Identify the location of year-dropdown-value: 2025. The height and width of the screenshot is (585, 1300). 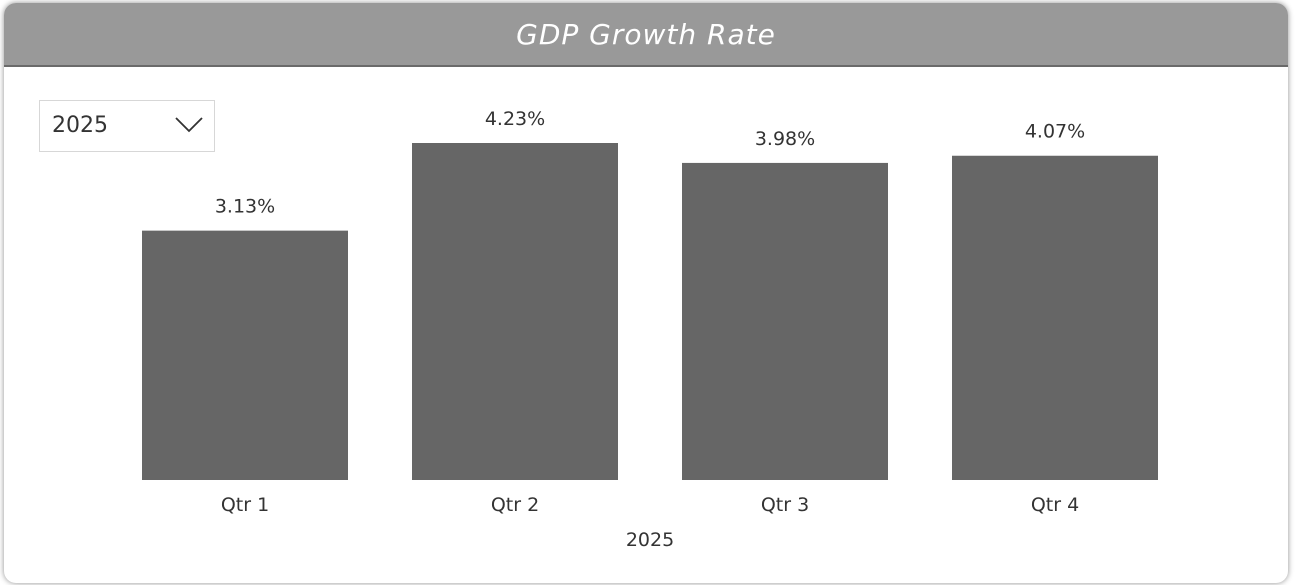
(80, 125).